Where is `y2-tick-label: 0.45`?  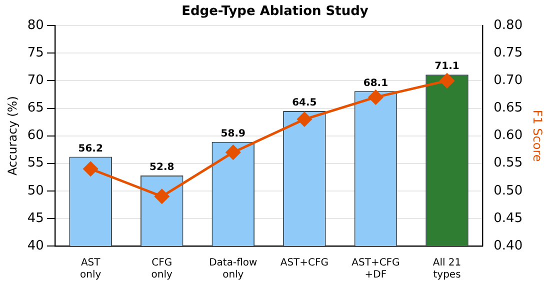 y2-tick-label: 0.45 is located at coordinates (508, 218).